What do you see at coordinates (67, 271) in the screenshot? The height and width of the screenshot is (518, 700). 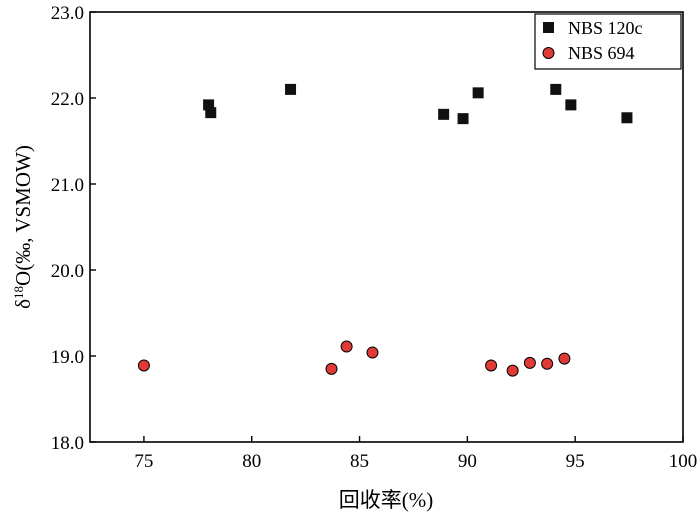 I see `y-tick-label: 20.0` at bounding box center [67, 271].